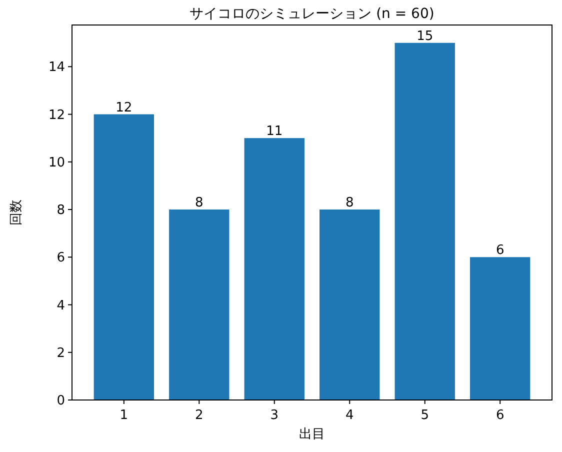 The height and width of the screenshot is (452, 562). Describe the element at coordinates (500, 415) in the screenshot. I see `x-tick-label: 6` at that location.